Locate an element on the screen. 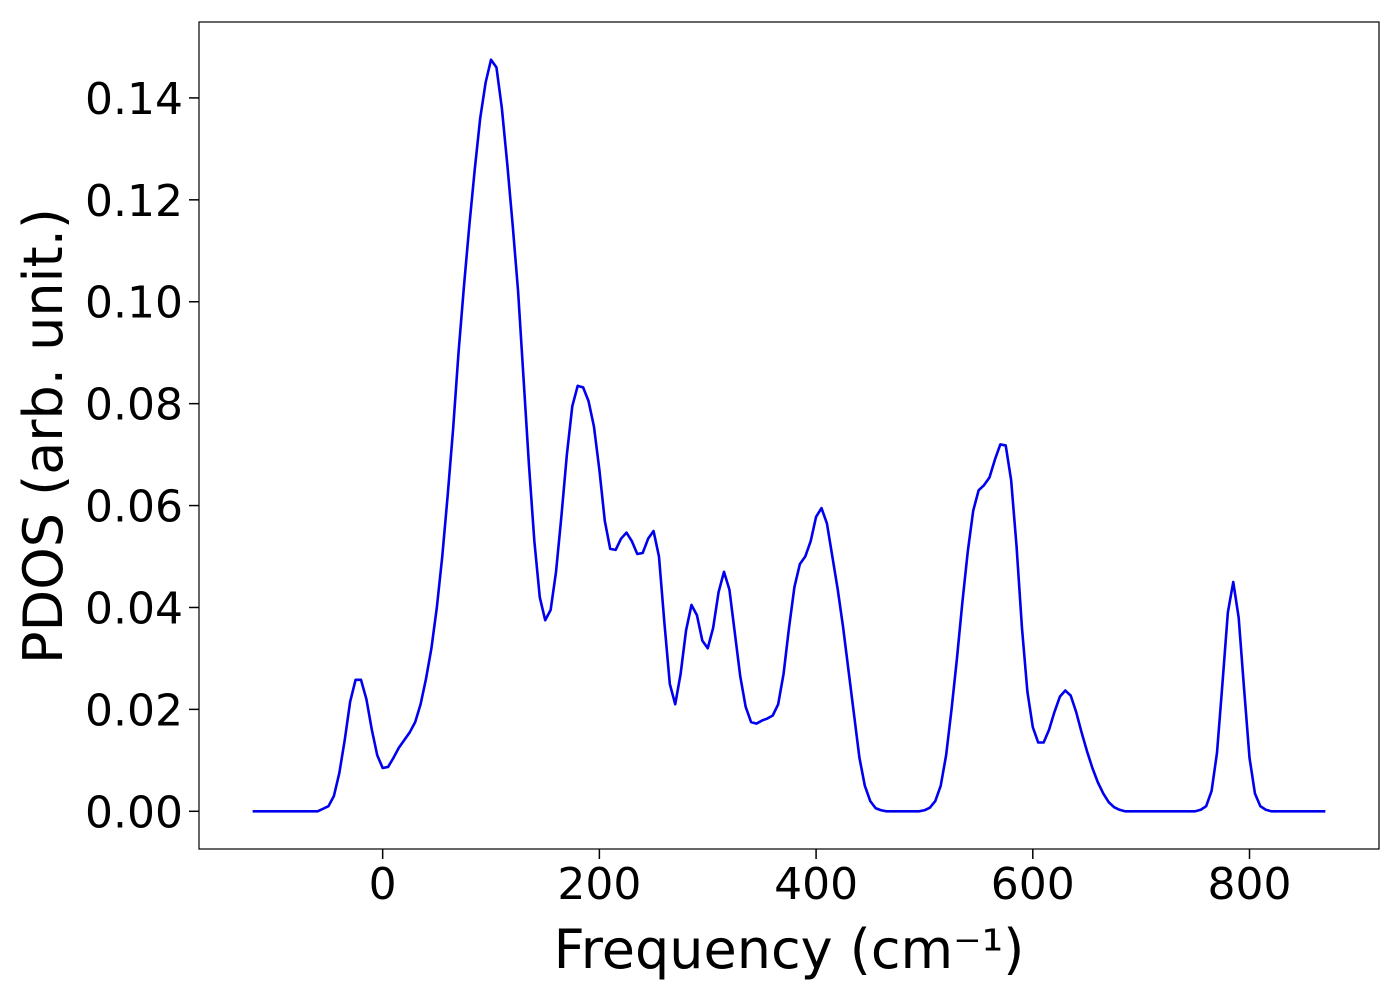 The image size is (1400, 1000). y-tick-label: 0.06 is located at coordinates (134, 507).